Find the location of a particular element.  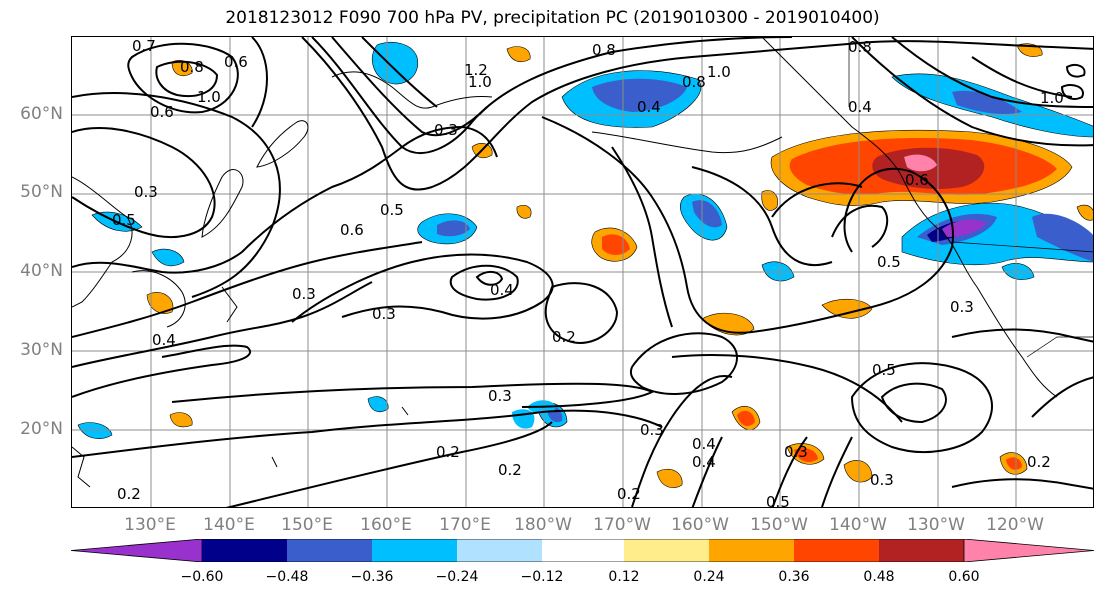

lon-label-170e: 170°E is located at coordinates (465, 525).